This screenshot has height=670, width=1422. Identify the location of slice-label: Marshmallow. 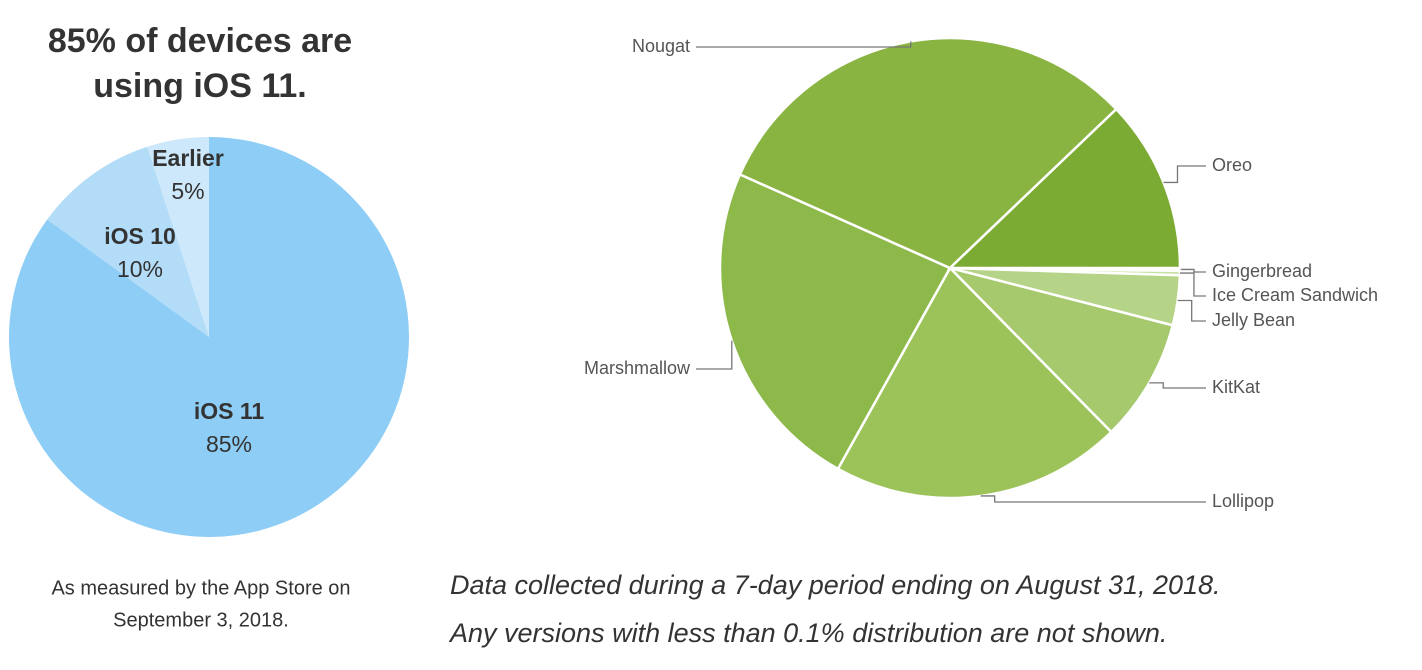
(637, 368).